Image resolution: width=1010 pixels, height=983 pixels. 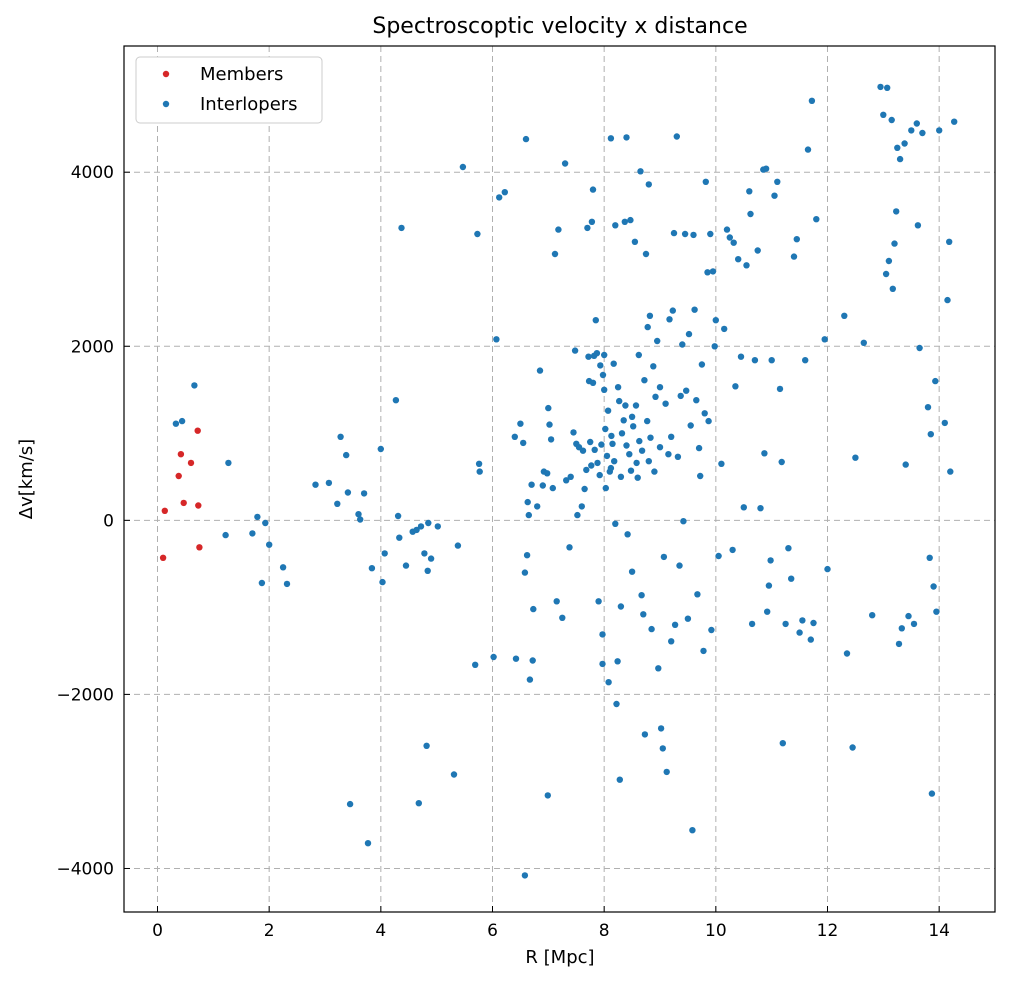 I want to click on legend-marker-interlopers, so click(x=166, y=104).